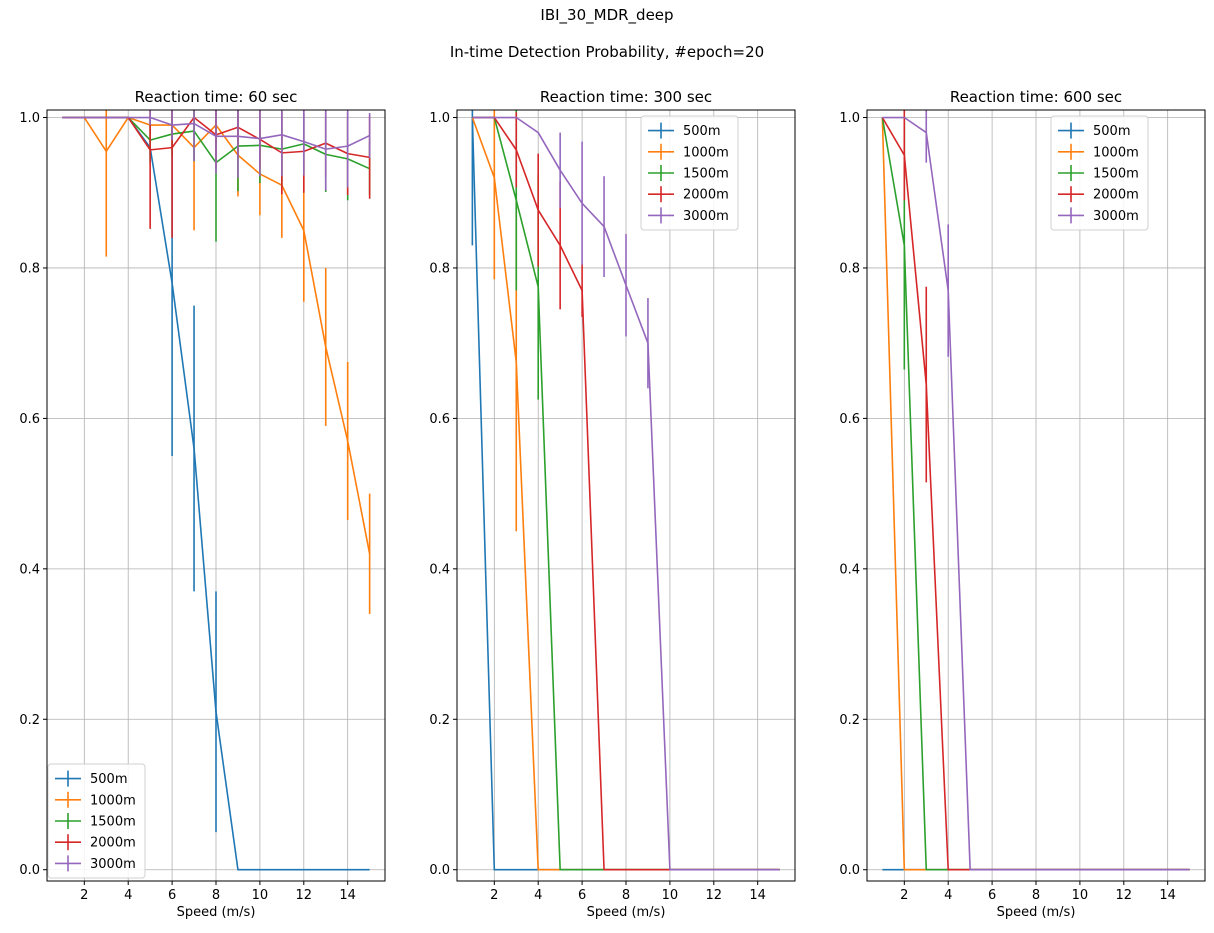 The image size is (1214, 933). What do you see at coordinates (607, 52) in the screenshot?
I see `figure-suptitle-line2: In-time Detection Probability, #epoch=20` at bounding box center [607, 52].